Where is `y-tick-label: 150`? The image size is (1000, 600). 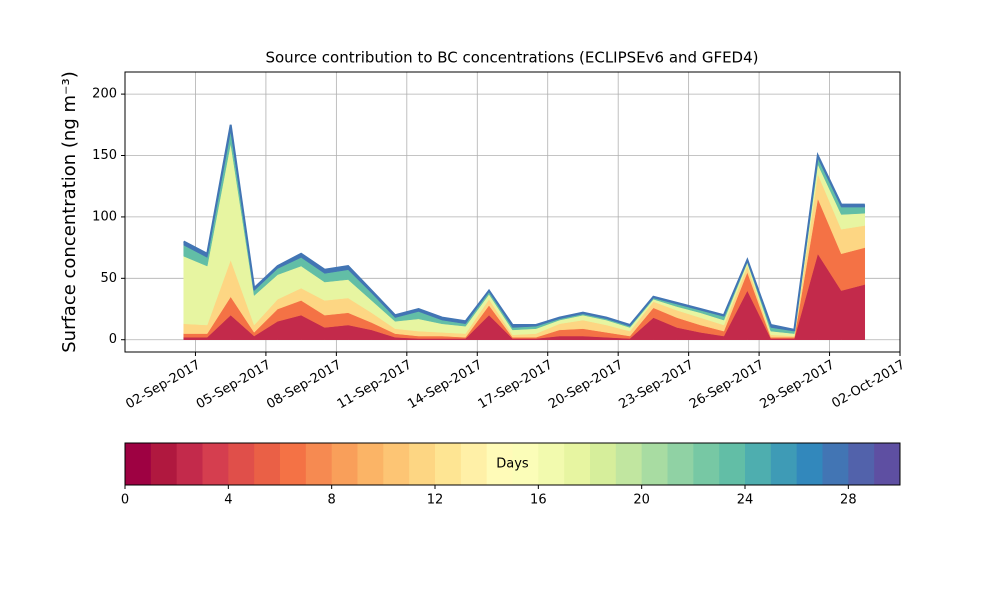
y-tick-label: 150 is located at coordinates (104, 155).